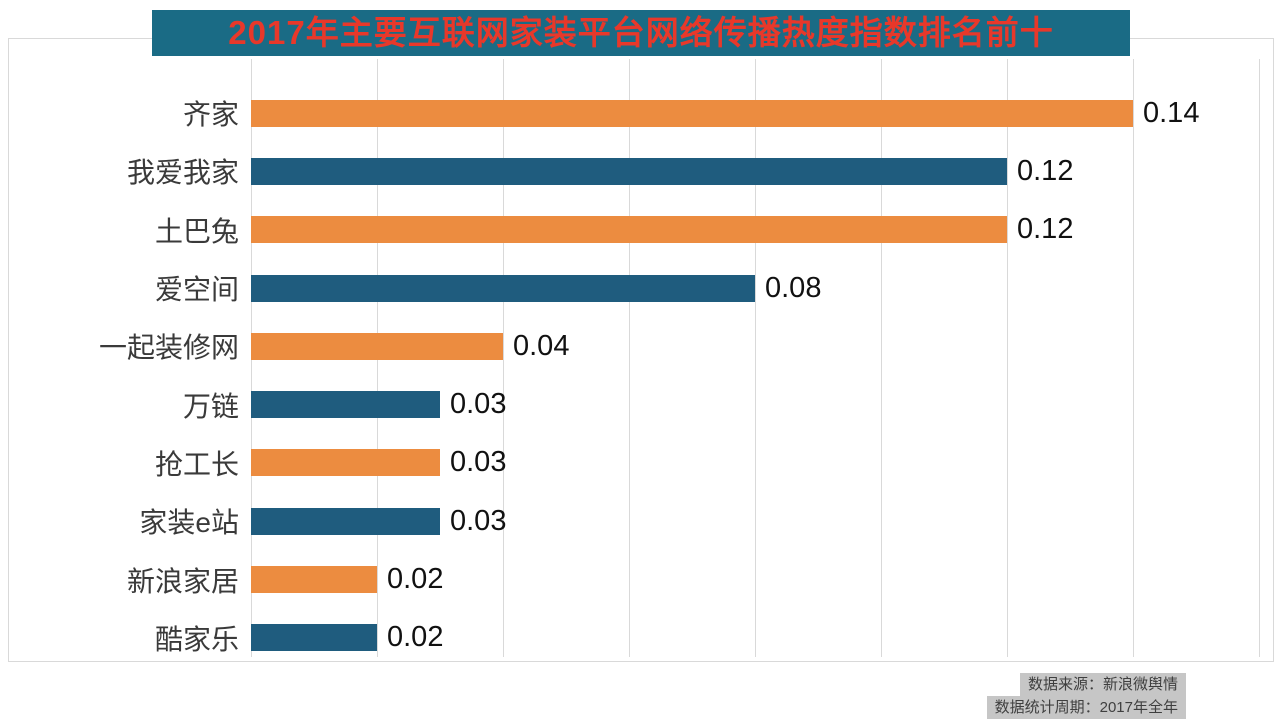  Describe the element at coordinates (1086, 707) in the screenshot. I see `source-line-period: 数据统计周期：2017年全年` at that location.